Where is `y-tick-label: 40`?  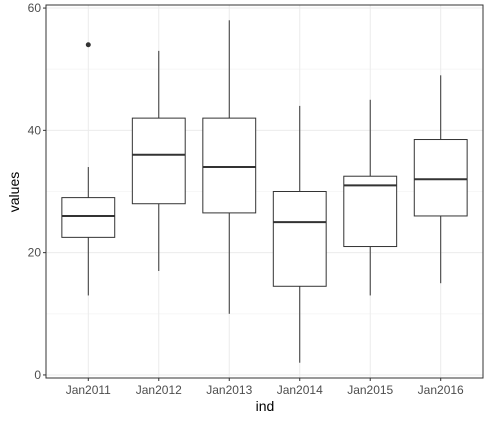 y-tick-label: 40 is located at coordinates (35, 130).